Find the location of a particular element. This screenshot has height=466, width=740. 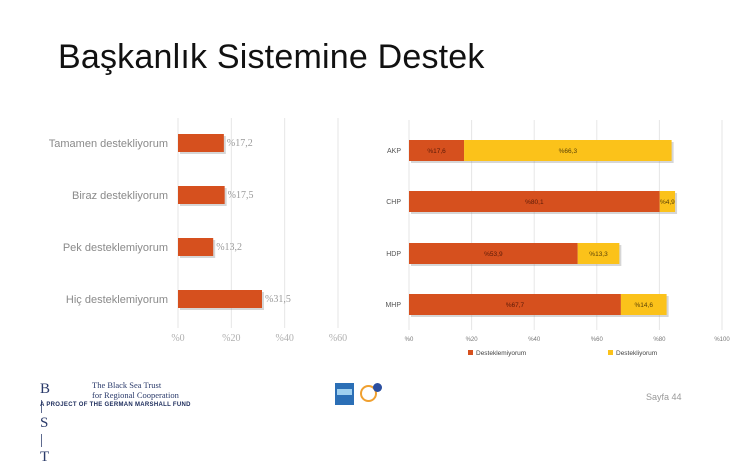

legend-label: Desteklemiyorum is located at coordinates (501, 353).